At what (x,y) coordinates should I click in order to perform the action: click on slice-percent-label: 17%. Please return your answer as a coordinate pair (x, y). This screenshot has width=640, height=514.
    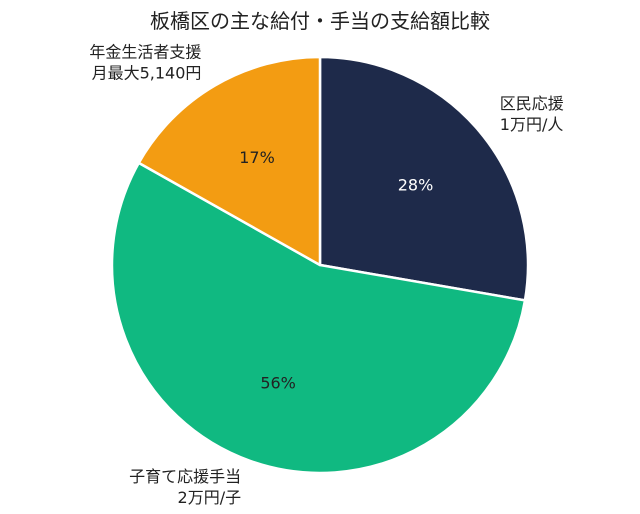
    Looking at the image, I should click on (257, 157).